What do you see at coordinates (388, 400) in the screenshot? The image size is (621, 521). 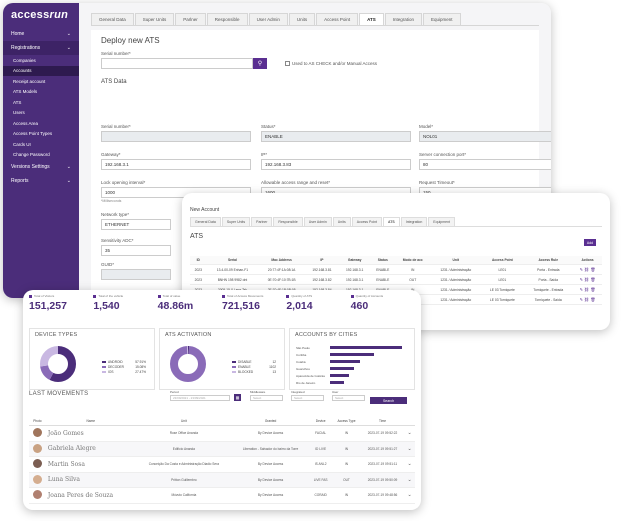 I see `search-button: Search` at bounding box center [388, 400].